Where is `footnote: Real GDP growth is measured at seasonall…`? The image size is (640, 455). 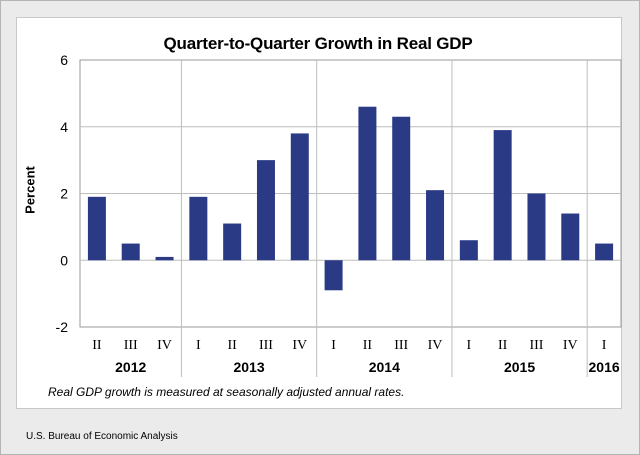 footnote: Real GDP growth is measured at seasonall… is located at coordinates (226, 392).